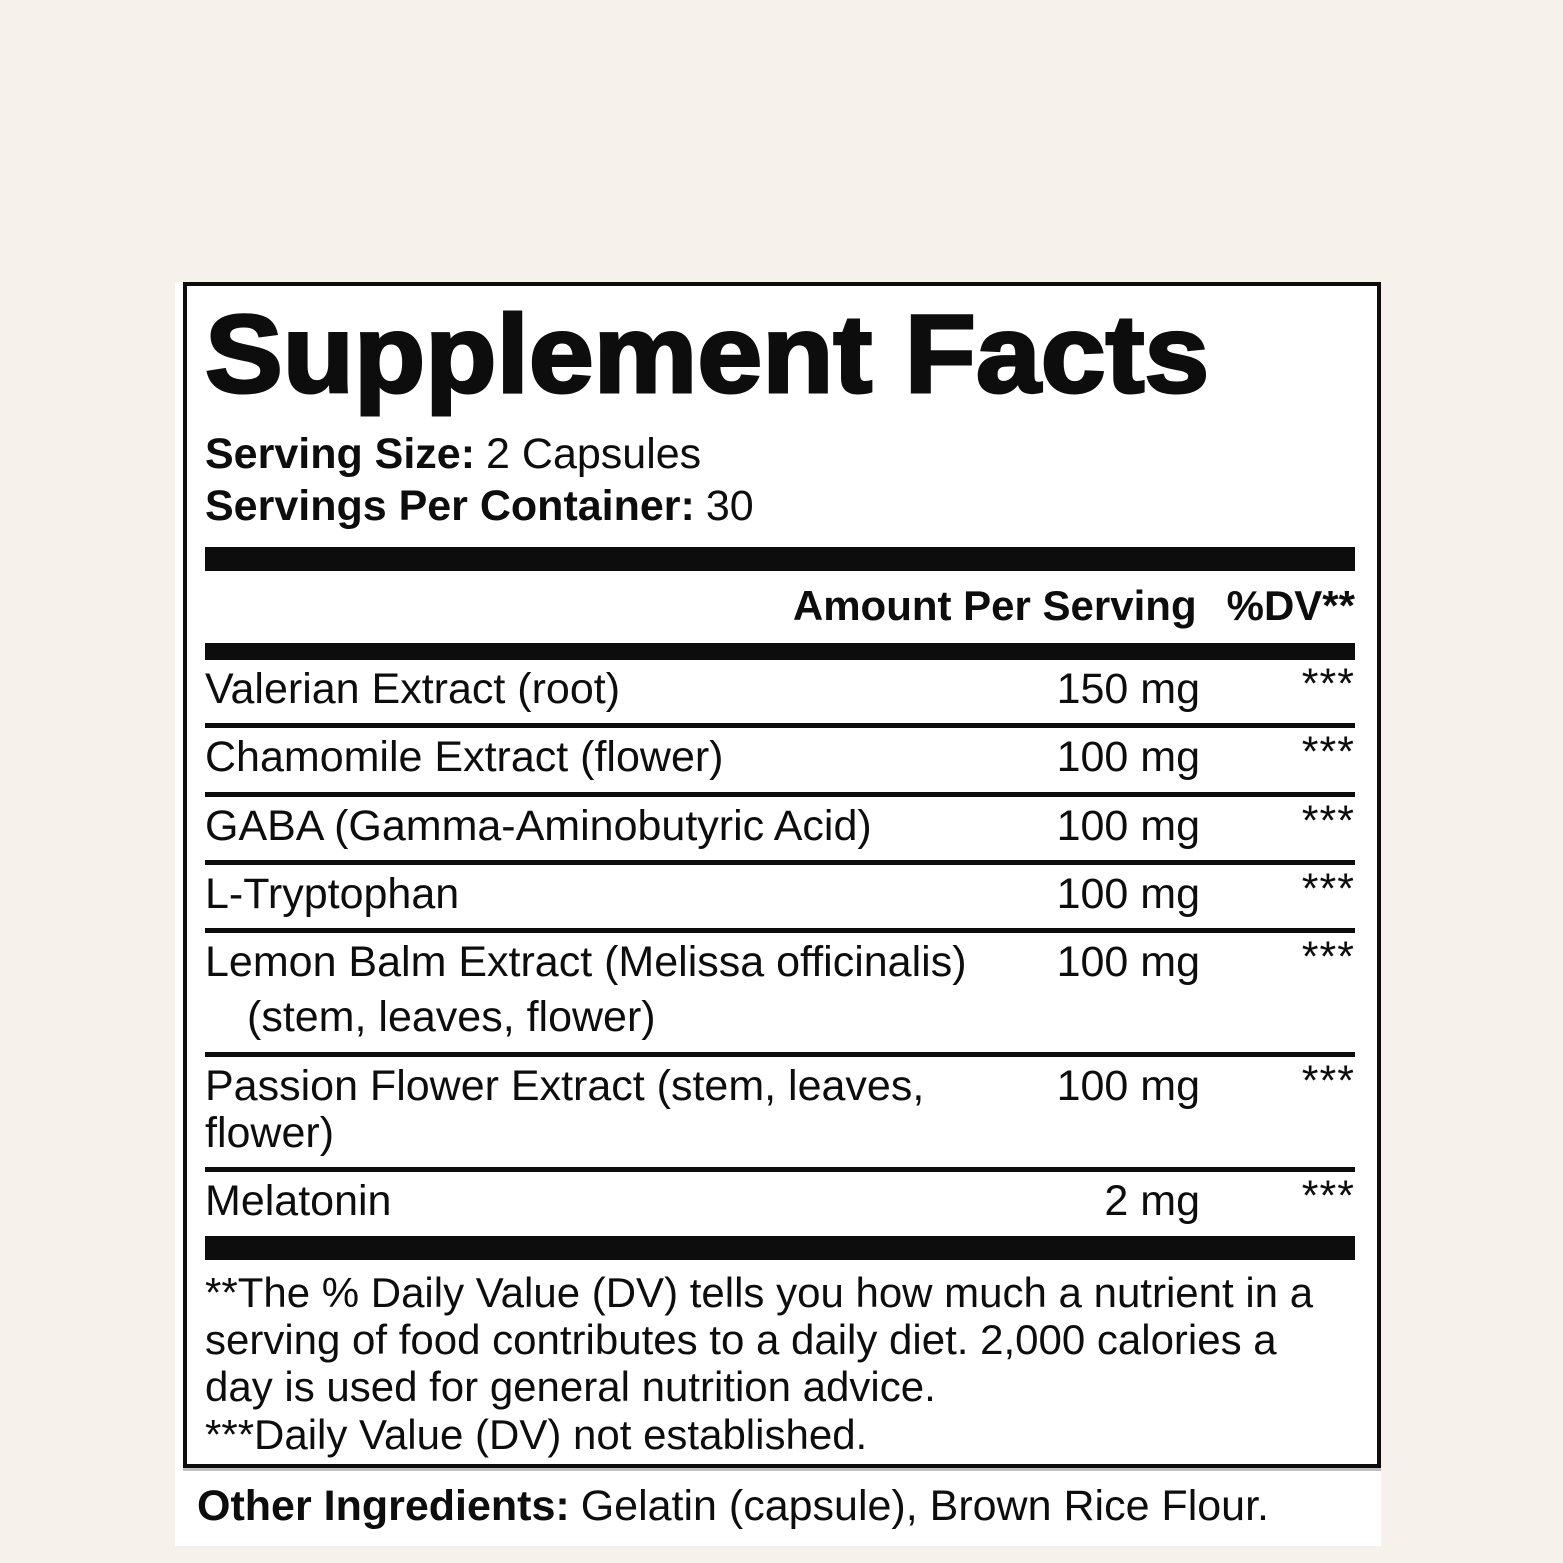 The width and height of the screenshot is (1563, 1563). What do you see at coordinates (536, 1434) in the screenshot?
I see `footnote-not-established: ***Daily Value (DV) not established.` at bounding box center [536, 1434].